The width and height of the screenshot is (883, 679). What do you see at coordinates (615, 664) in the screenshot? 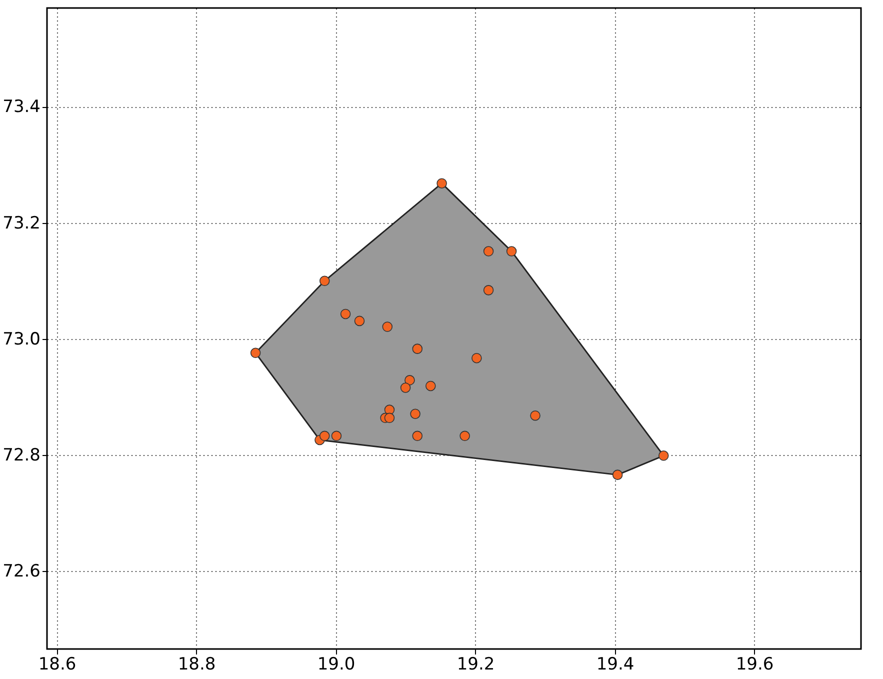
I see `x-tick-label: 19.4` at bounding box center [615, 664].